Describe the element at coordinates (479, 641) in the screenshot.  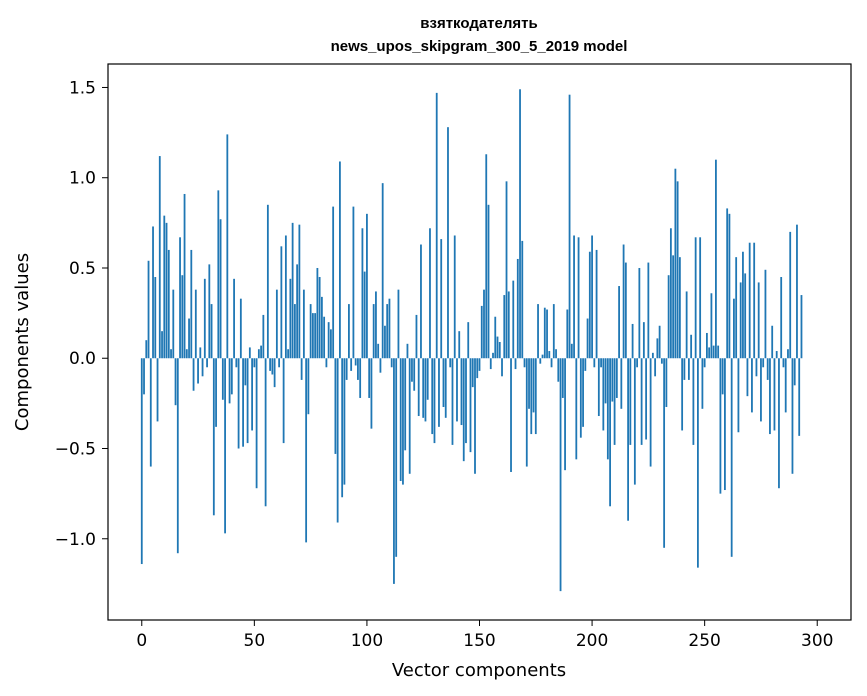
I see `x-tick-label: 150` at that location.